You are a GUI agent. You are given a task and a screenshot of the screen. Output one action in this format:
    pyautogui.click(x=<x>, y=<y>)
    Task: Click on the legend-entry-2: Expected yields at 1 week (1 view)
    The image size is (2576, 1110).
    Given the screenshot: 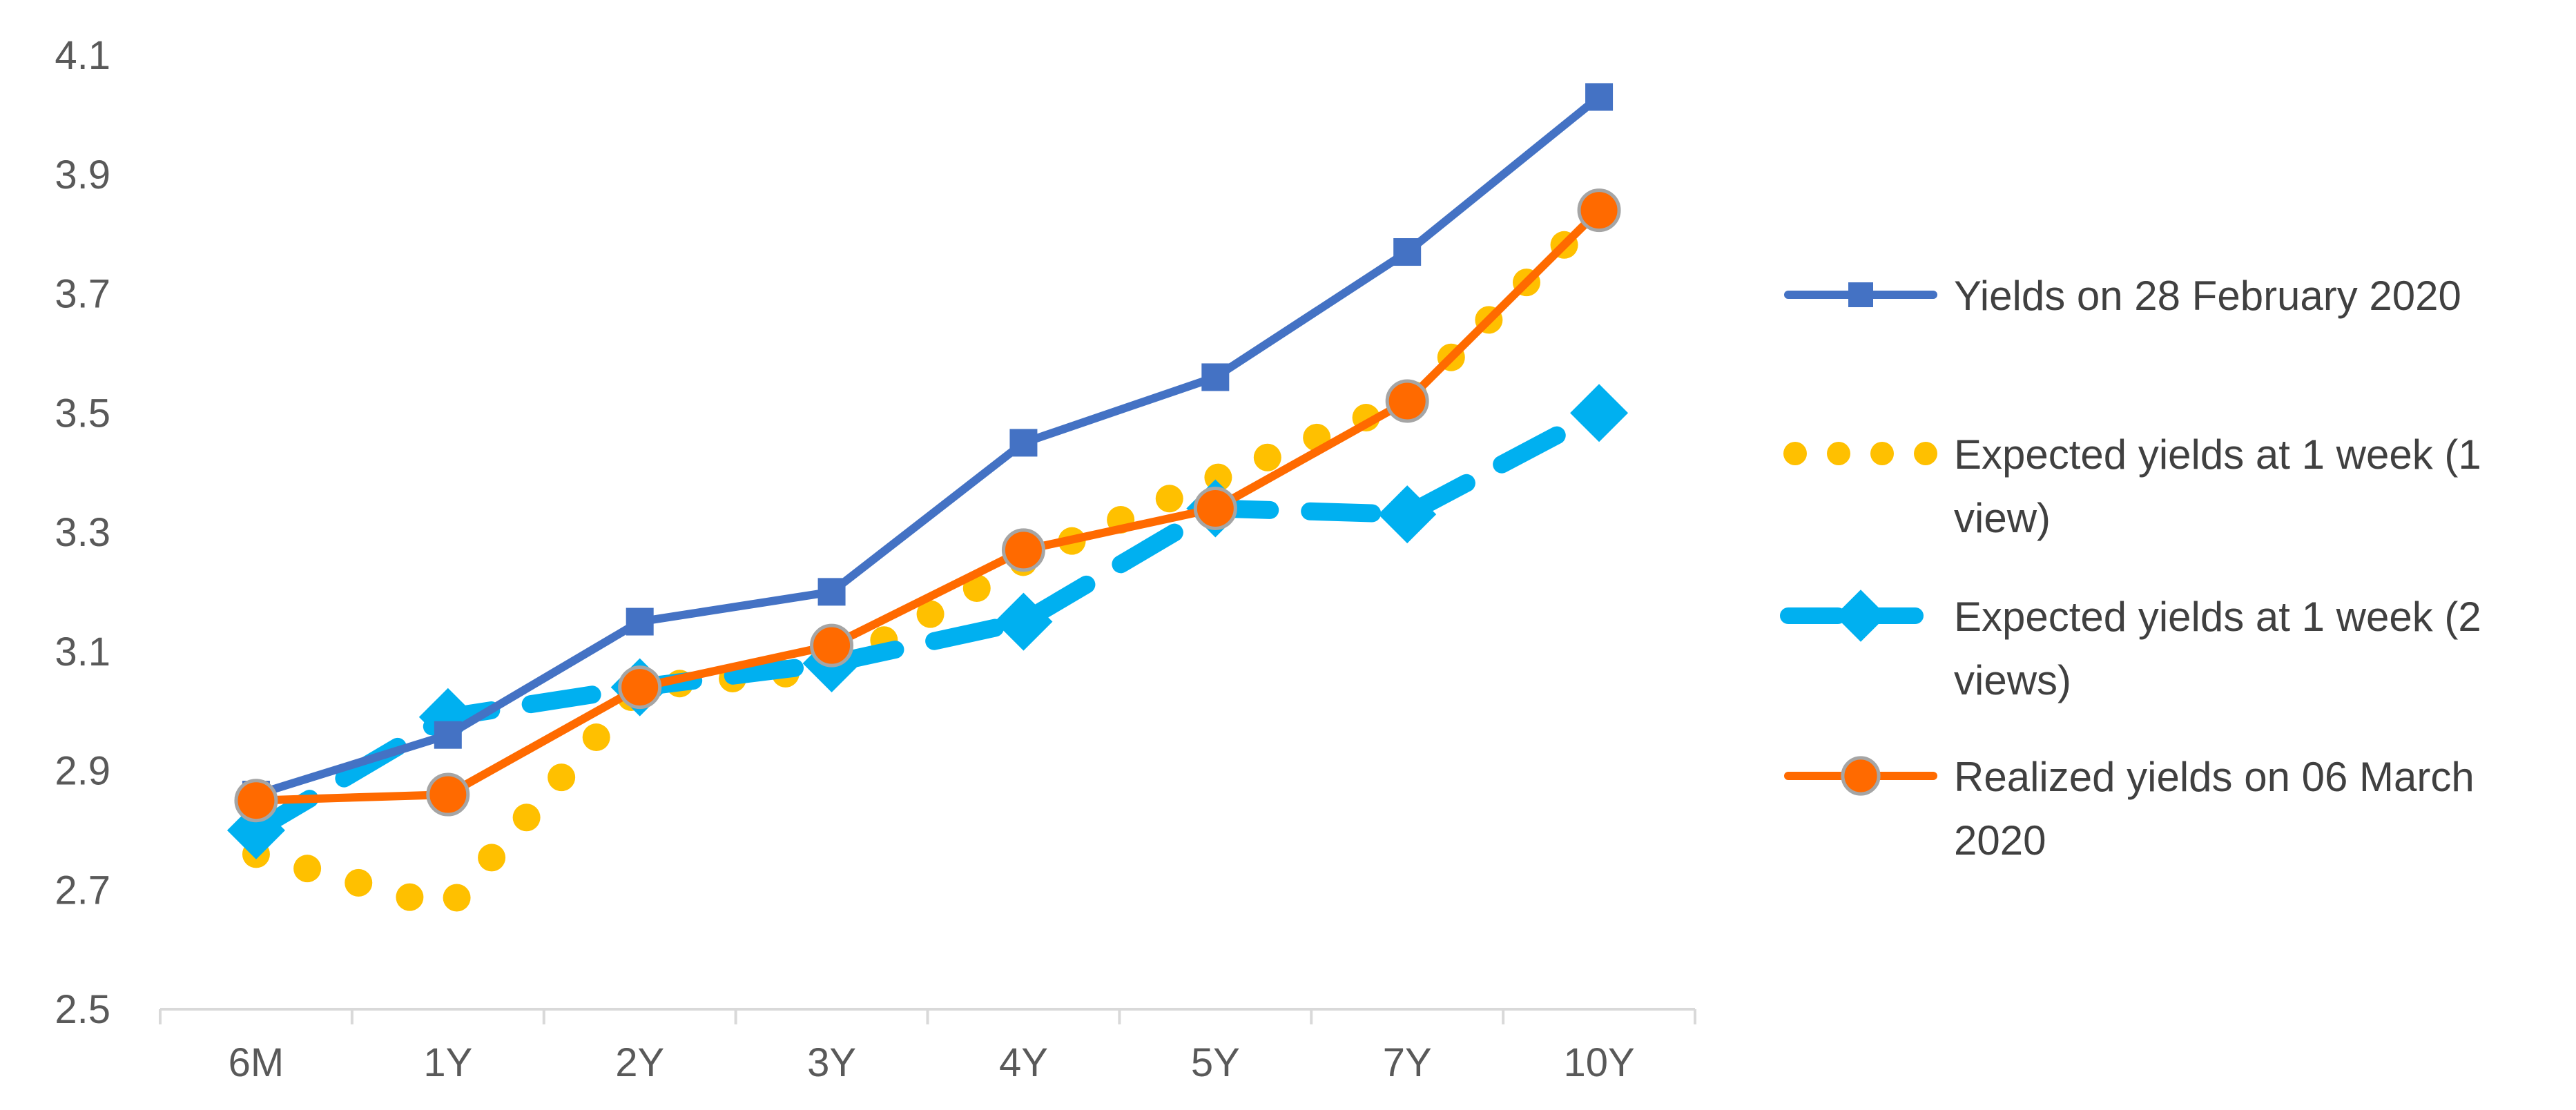 What is the action you would take?
    pyautogui.click(x=2132, y=486)
    